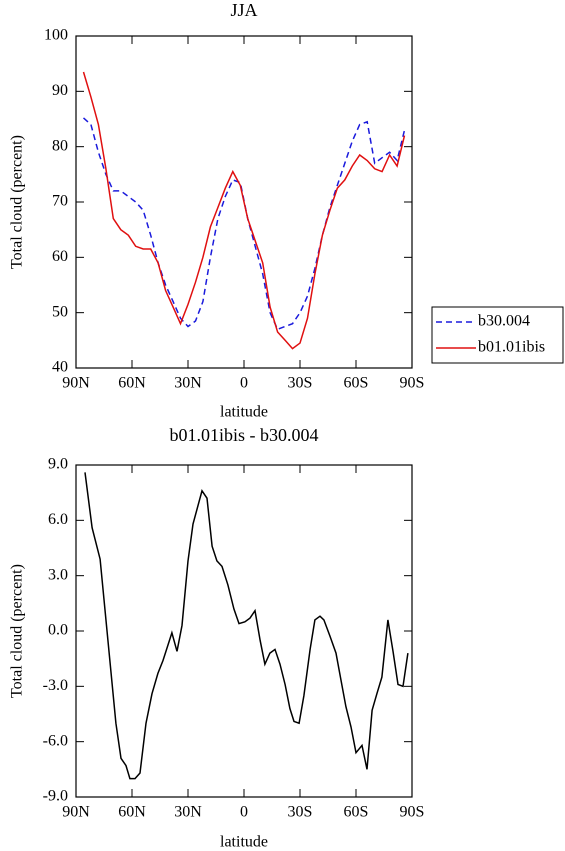 The height and width of the screenshot is (851, 565). What do you see at coordinates (243, 10) in the screenshot?
I see `chart-title: JJA` at bounding box center [243, 10].